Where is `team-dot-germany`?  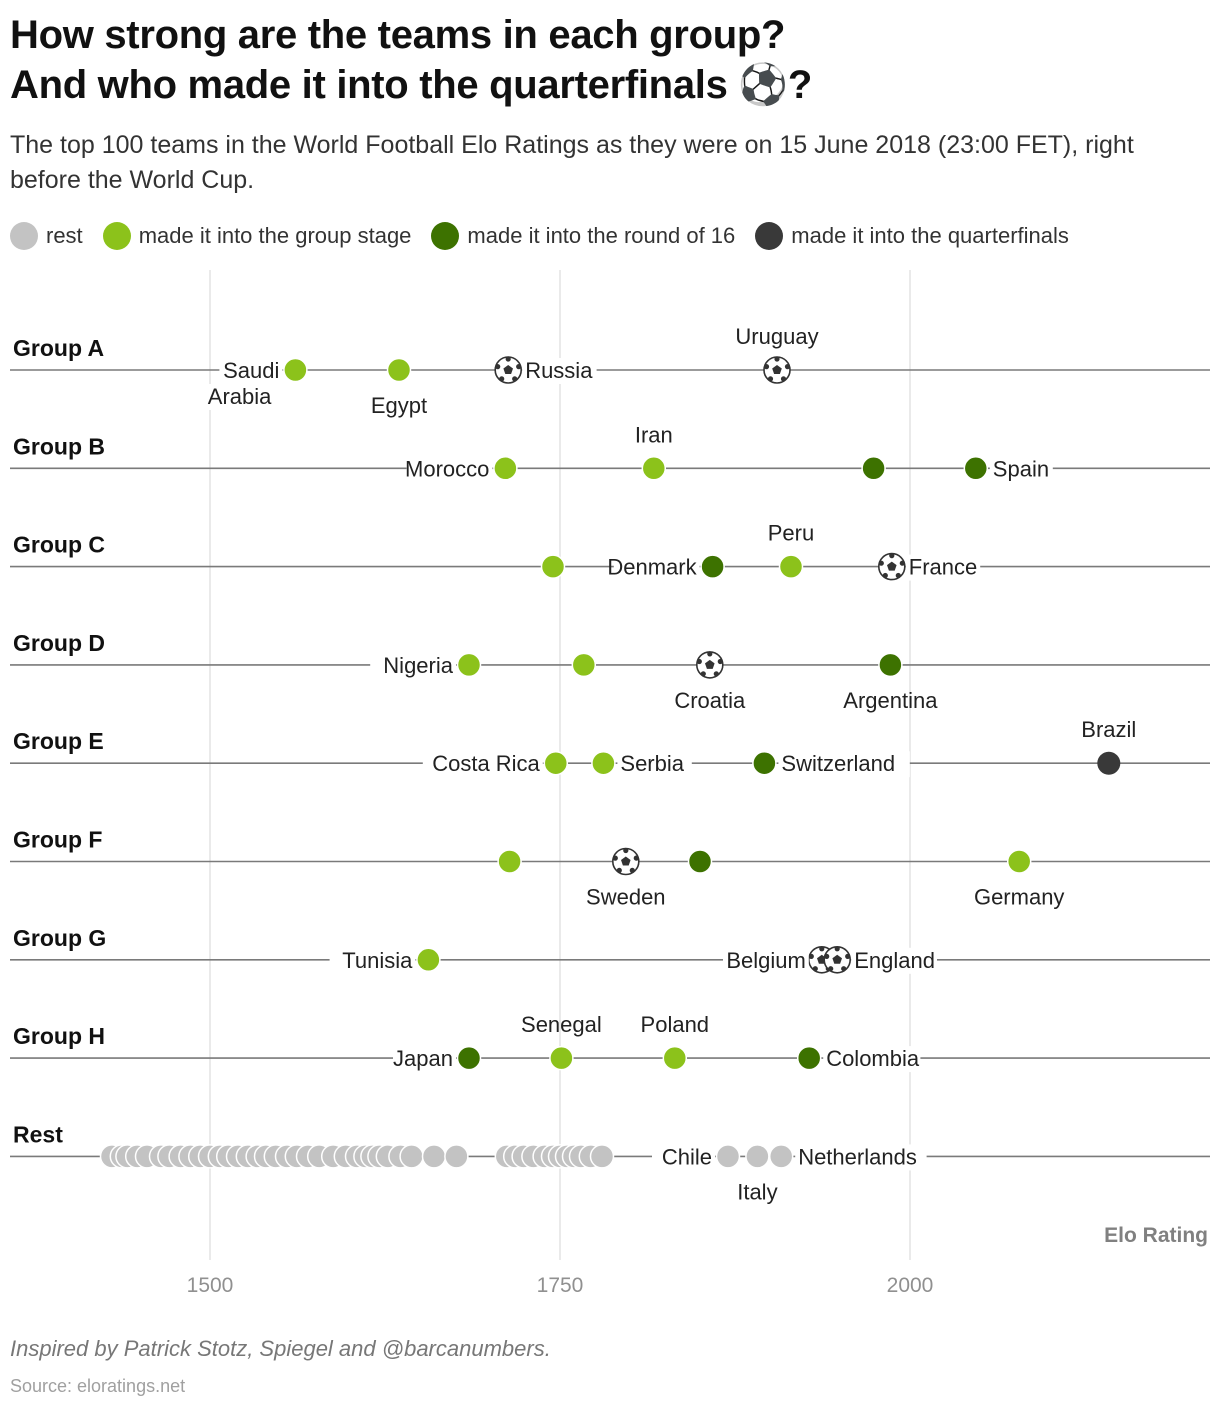
team-dot-germany is located at coordinates (1019, 861).